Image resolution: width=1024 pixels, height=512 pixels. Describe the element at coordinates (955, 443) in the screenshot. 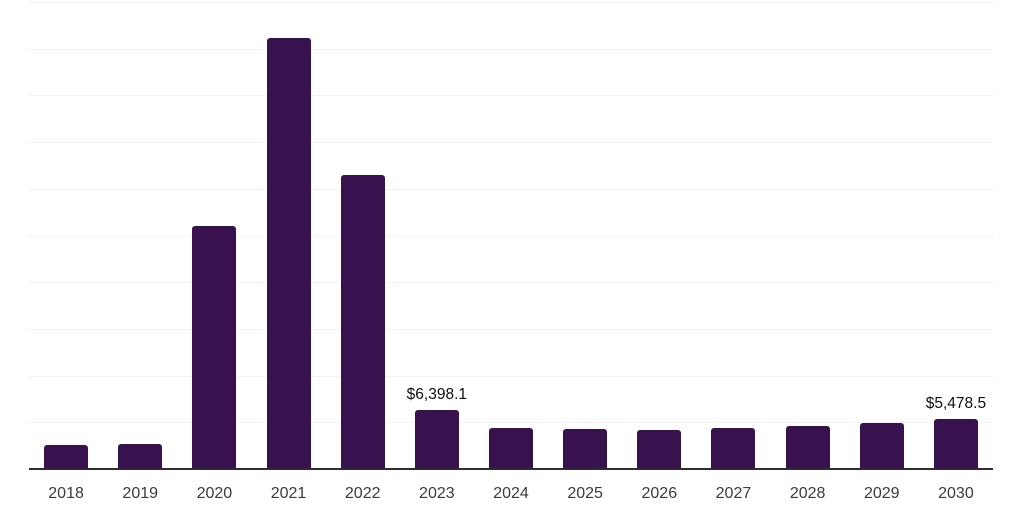

I see `bar-2030` at that location.